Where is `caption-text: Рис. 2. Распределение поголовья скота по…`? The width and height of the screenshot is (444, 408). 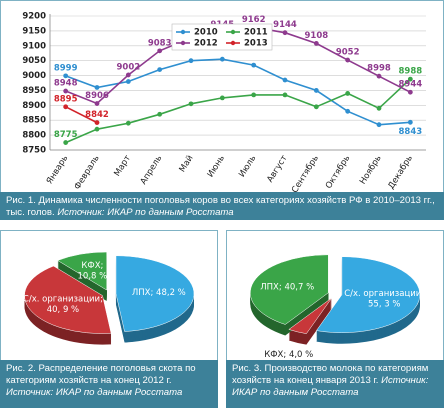
caption-text: Рис. 2. Распределение поголовья скота по… is located at coordinates (101, 374).